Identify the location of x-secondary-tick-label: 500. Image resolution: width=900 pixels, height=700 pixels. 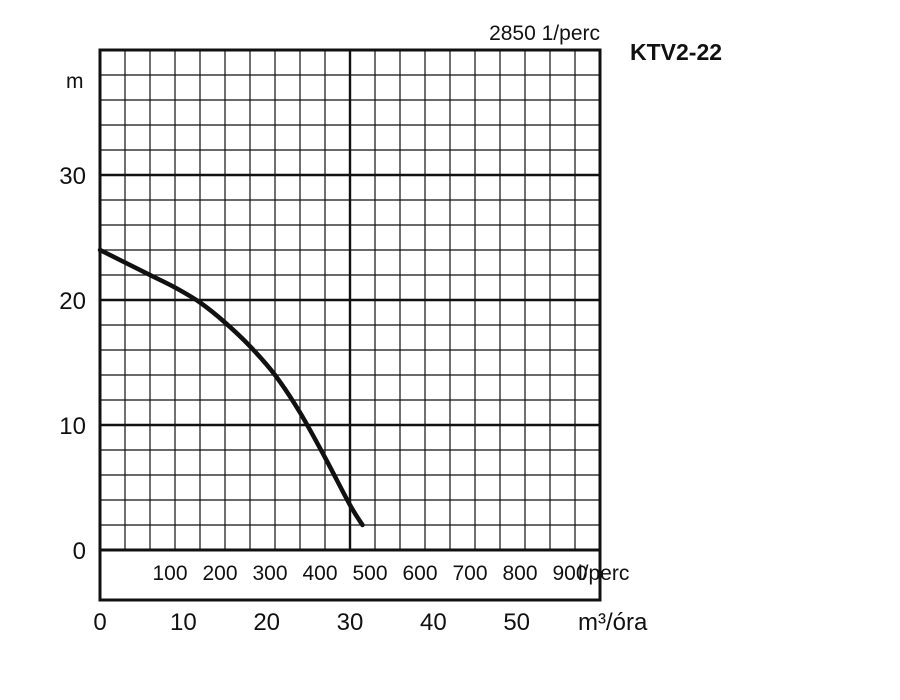
(369, 573).